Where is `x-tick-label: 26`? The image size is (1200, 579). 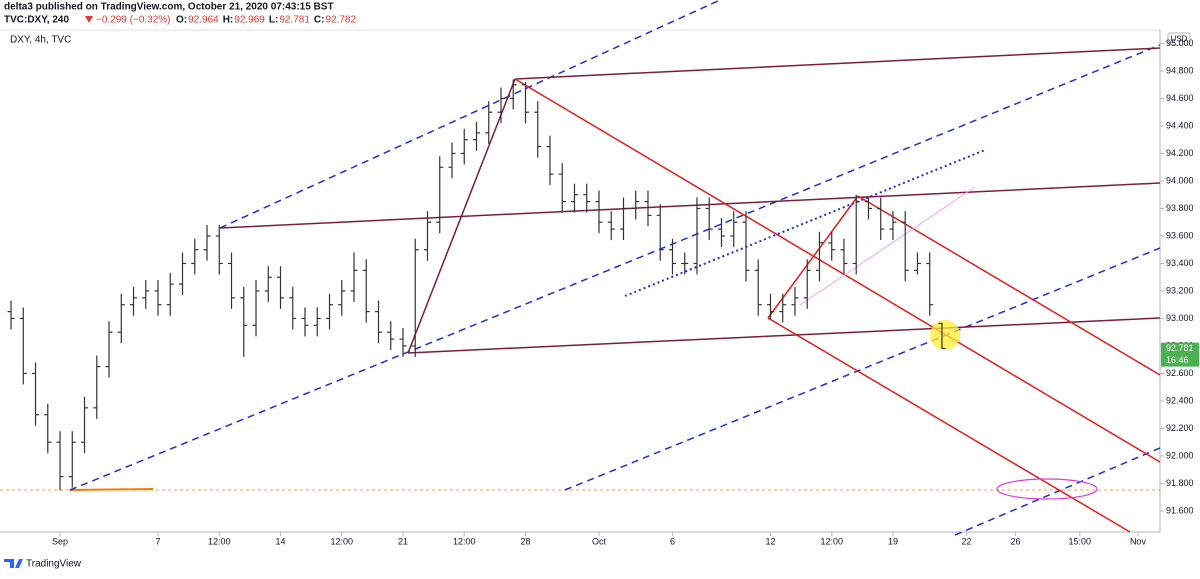 x-tick-label: 26 is located at coordinates (1015, 541).